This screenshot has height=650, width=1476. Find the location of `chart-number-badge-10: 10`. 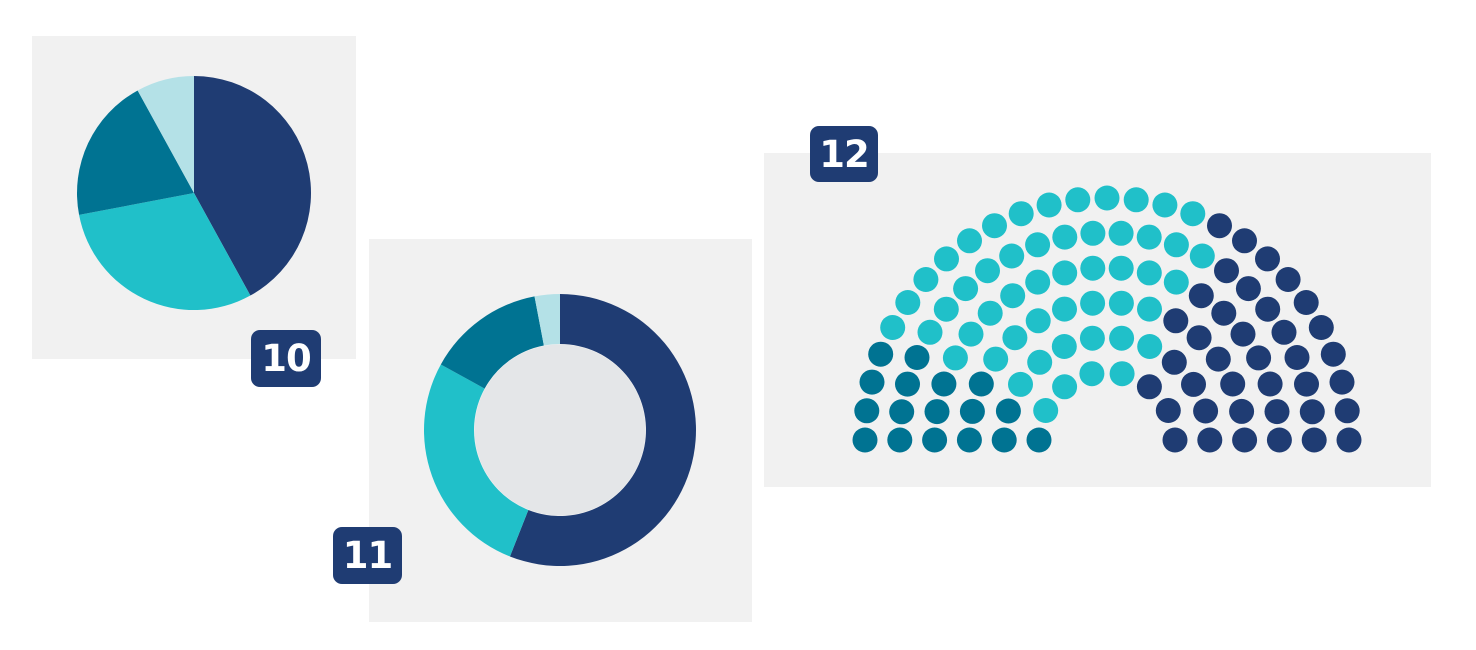

chart-number-badge-10: 10 is located at coordinates (286, 358).